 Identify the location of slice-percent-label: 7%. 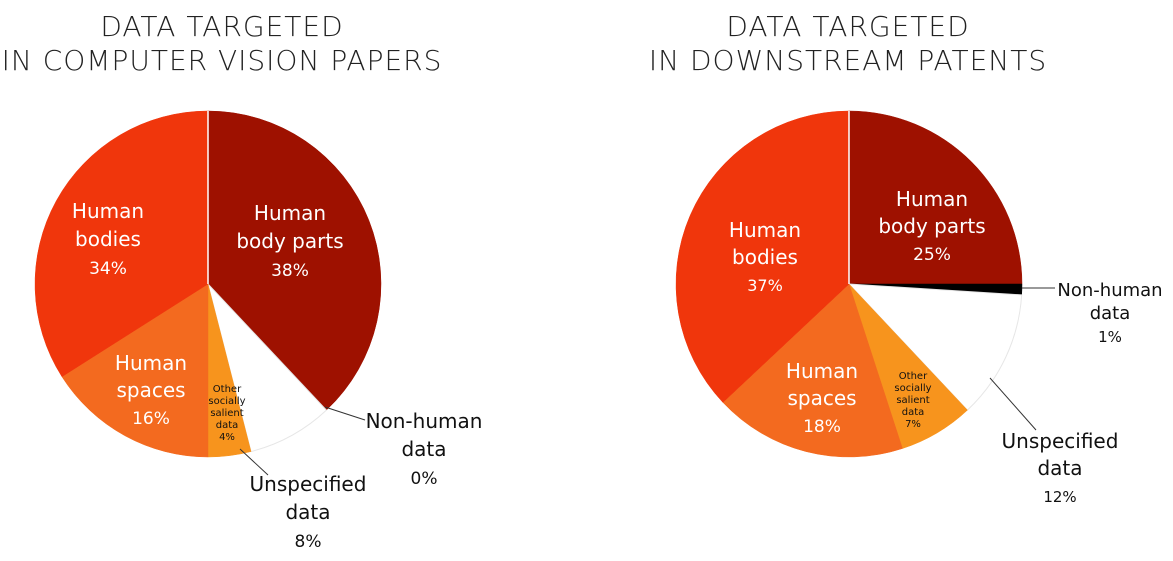
(913, 424).